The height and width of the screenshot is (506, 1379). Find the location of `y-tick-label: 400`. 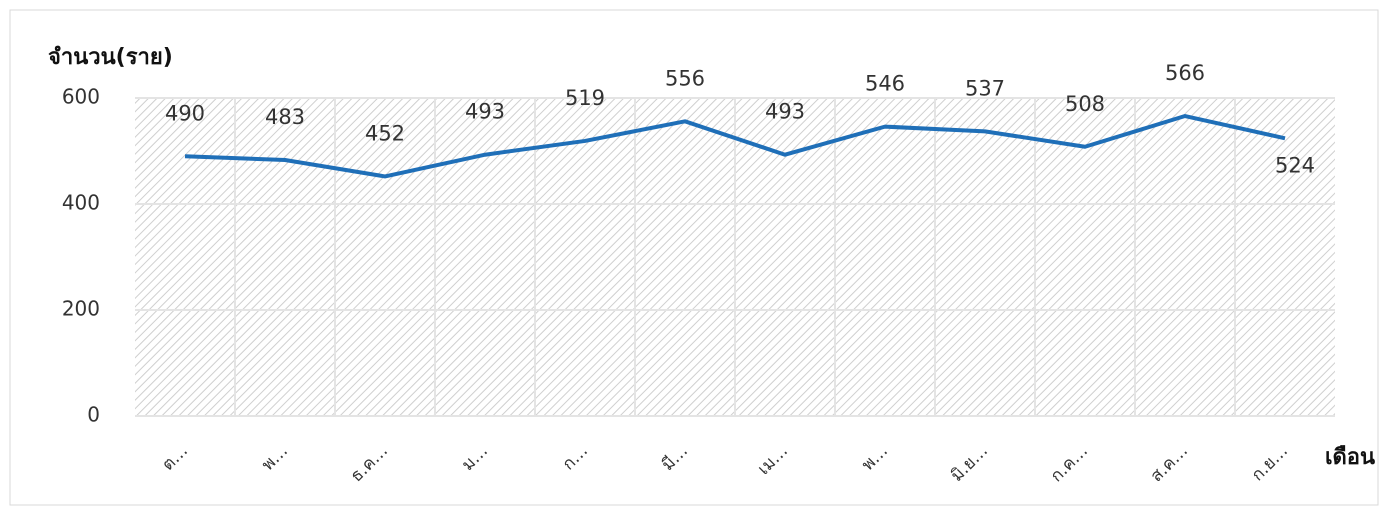

y-tick-label: 400 is located at coordinates (81, 203).